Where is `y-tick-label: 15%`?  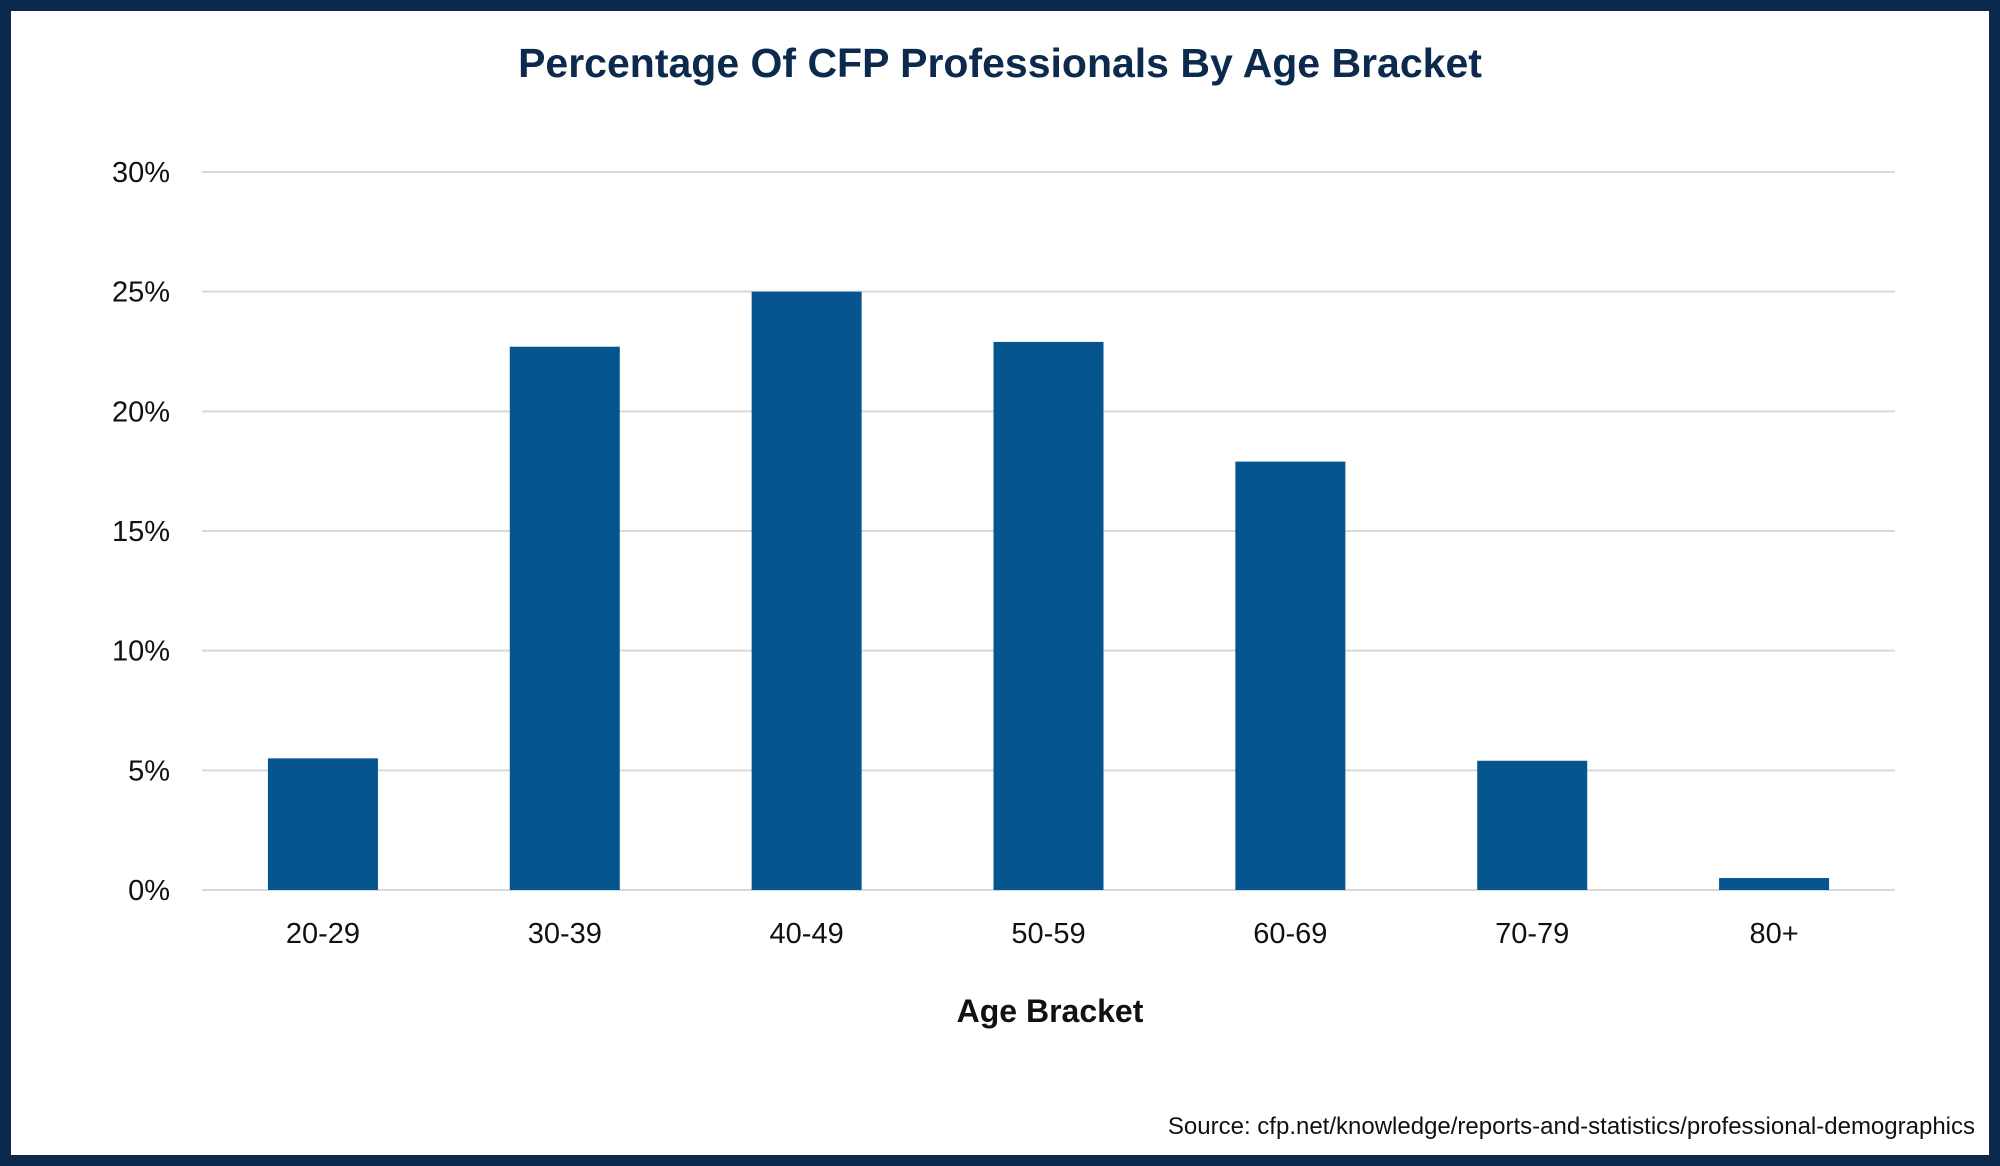 y-tick-label: 15% is located at coordinates (141, 532).